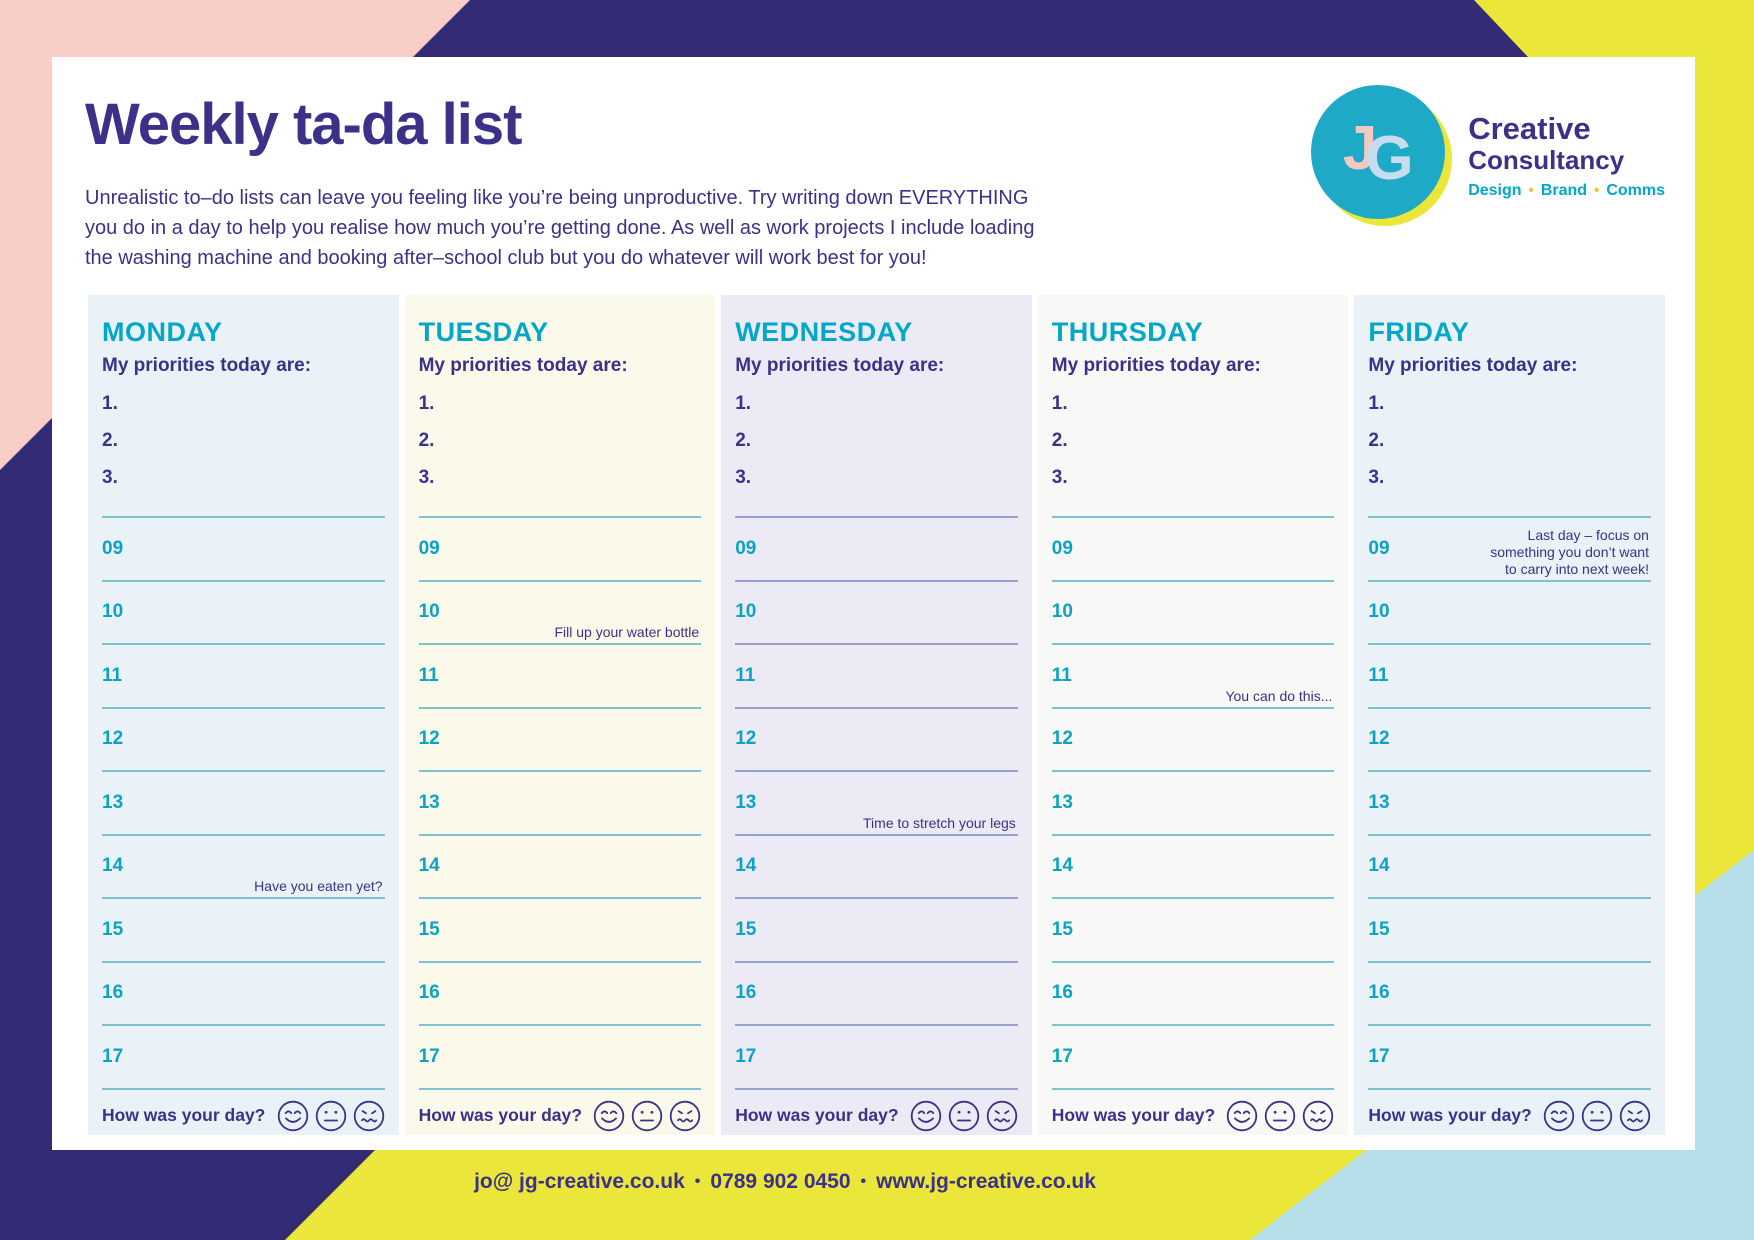  Describe the element at coordinates (840, 365) in the screenshot. I see `priorities-label: My priorities today are:` at that location.